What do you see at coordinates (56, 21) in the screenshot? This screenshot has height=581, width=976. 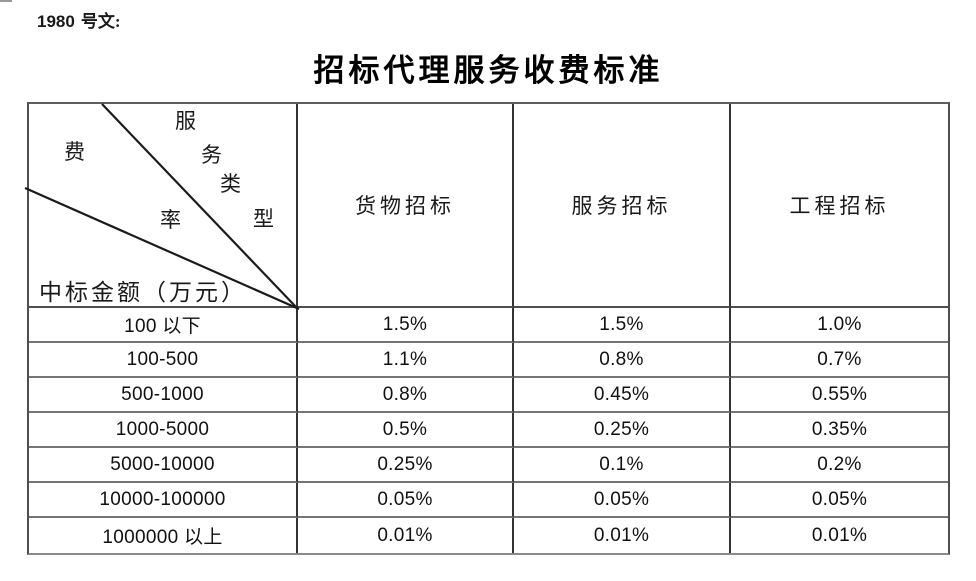 I see `doc-number-value: 1980` at bounding box center [56, 21].